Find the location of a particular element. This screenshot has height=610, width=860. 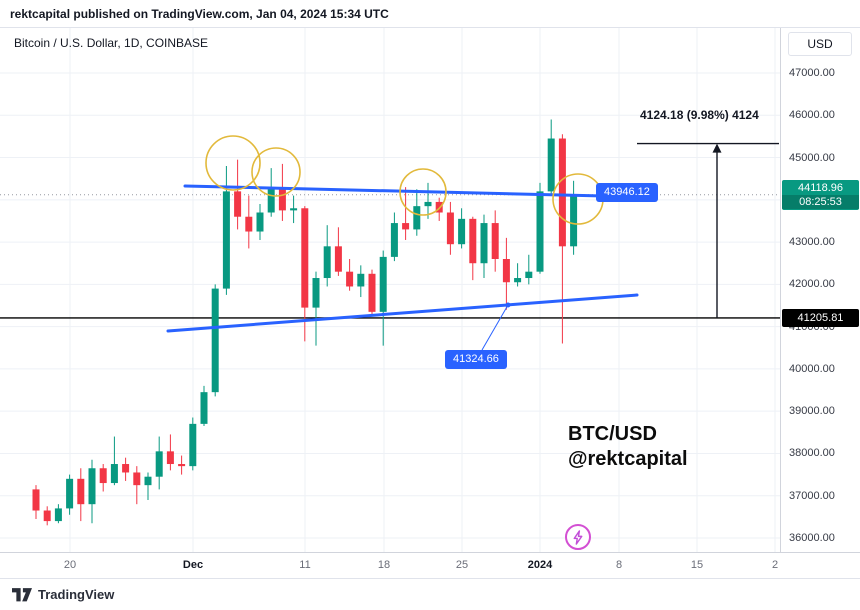

time-label: 15 is located at coordinates (697, 565).